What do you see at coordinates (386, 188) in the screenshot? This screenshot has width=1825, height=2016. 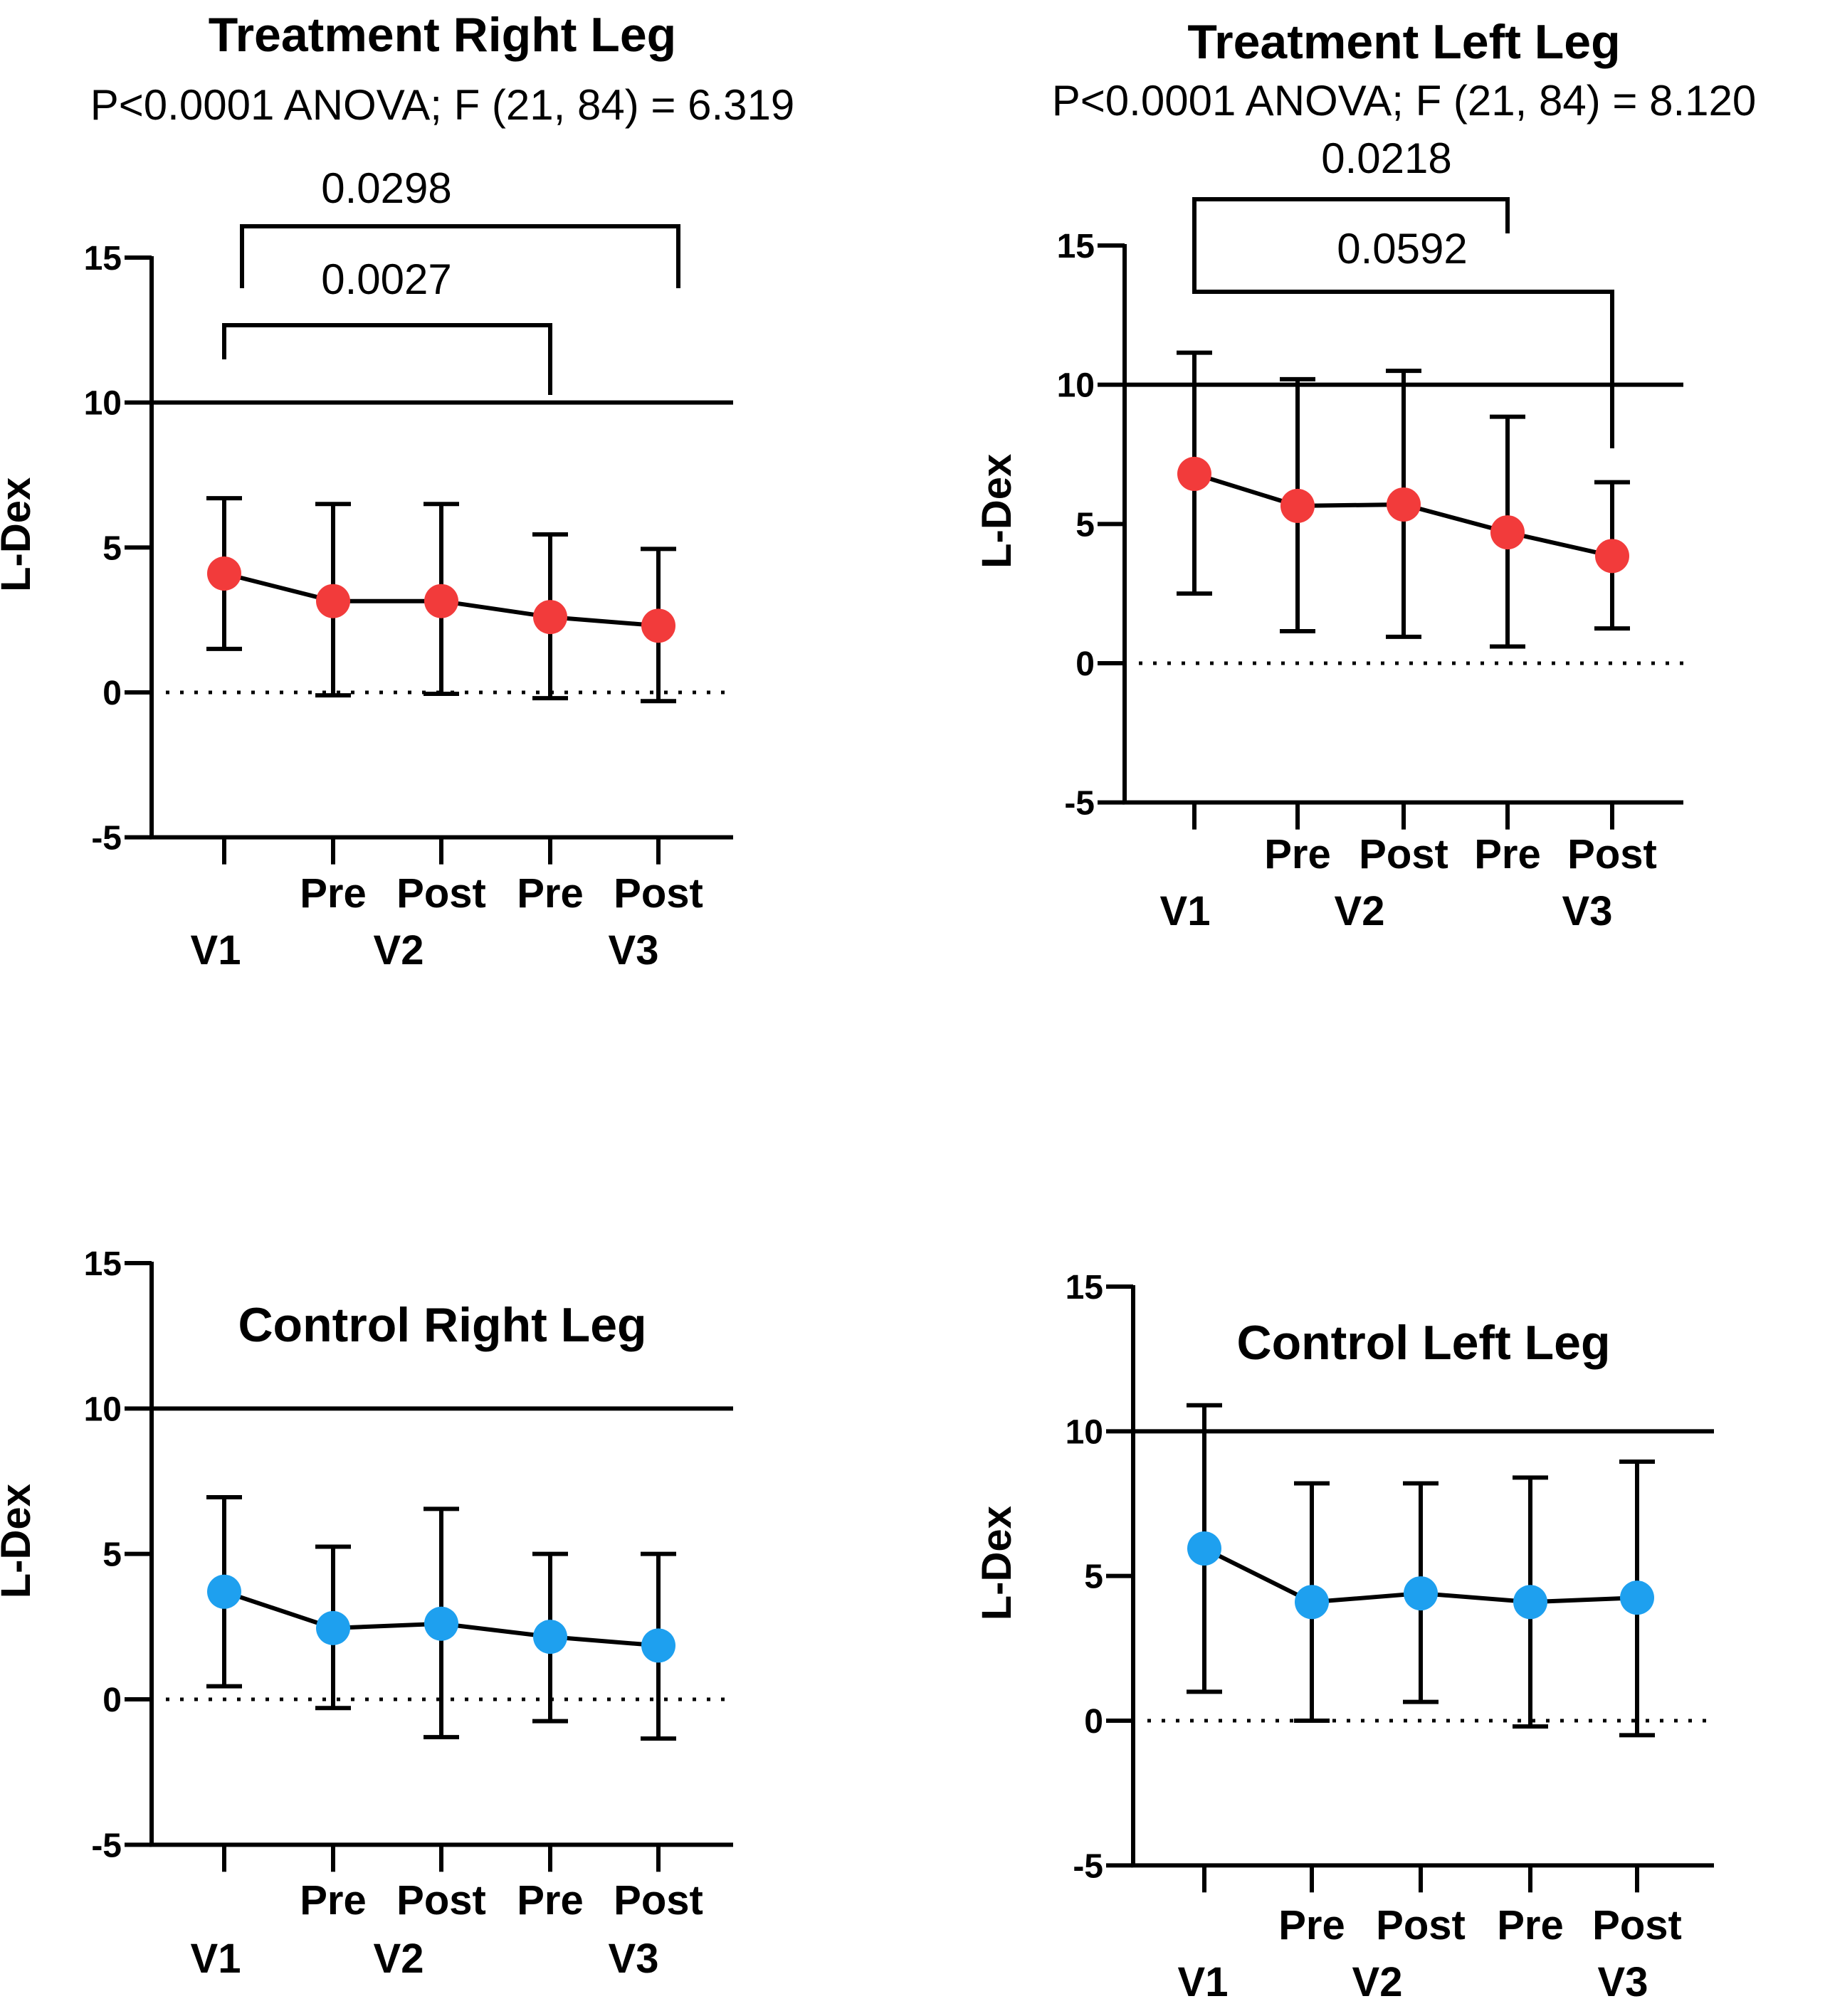 I see `p-value-label: 0.0298` at bounding box center [386, 188].